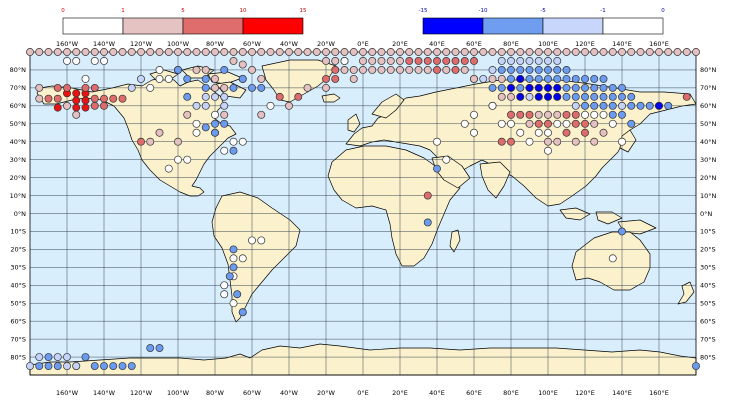 The height and width of the screenshot is (404, 731). What do you see at coordinates (178, 44) in the screenshot?
I see `lon-tick-label-top: 100°W` at bounding box center [178, 44].